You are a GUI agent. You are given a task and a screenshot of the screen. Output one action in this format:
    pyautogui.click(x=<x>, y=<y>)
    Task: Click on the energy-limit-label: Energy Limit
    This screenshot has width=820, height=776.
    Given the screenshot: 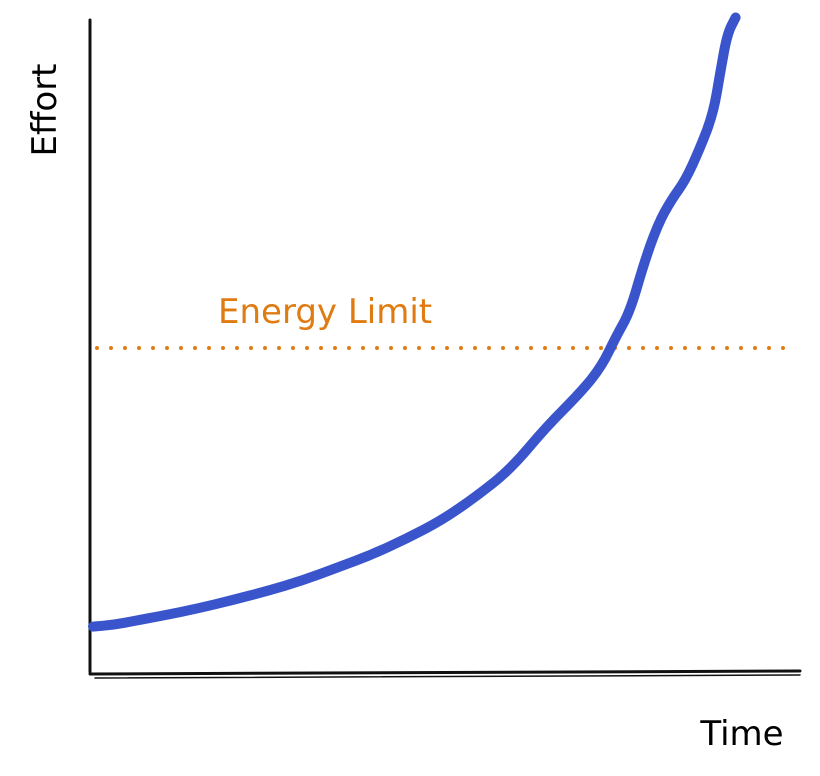 What is the action you would take?
    pyautogui.click(x=325, y=312)
    